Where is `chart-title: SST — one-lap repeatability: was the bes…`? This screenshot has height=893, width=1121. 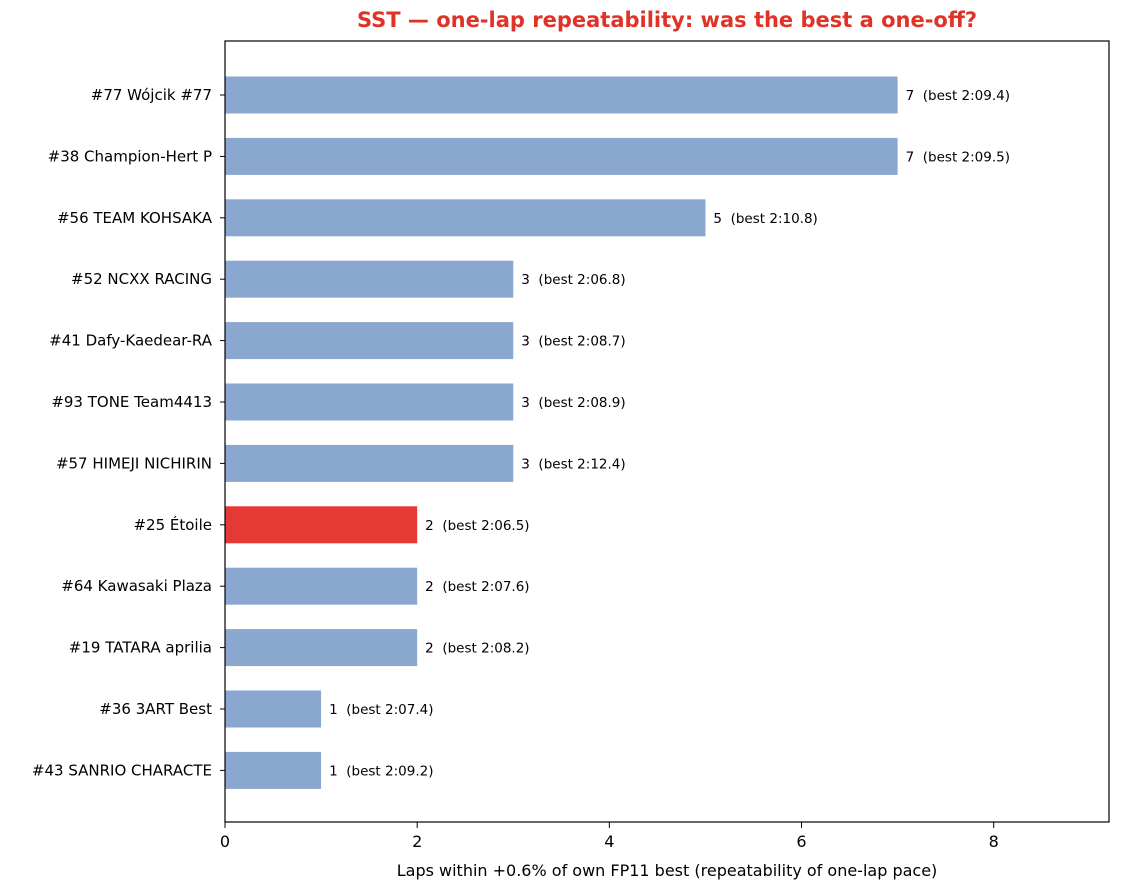
chart-title: SST — one-lap repeatability: was the bes… is located at coordinates (667, 20).